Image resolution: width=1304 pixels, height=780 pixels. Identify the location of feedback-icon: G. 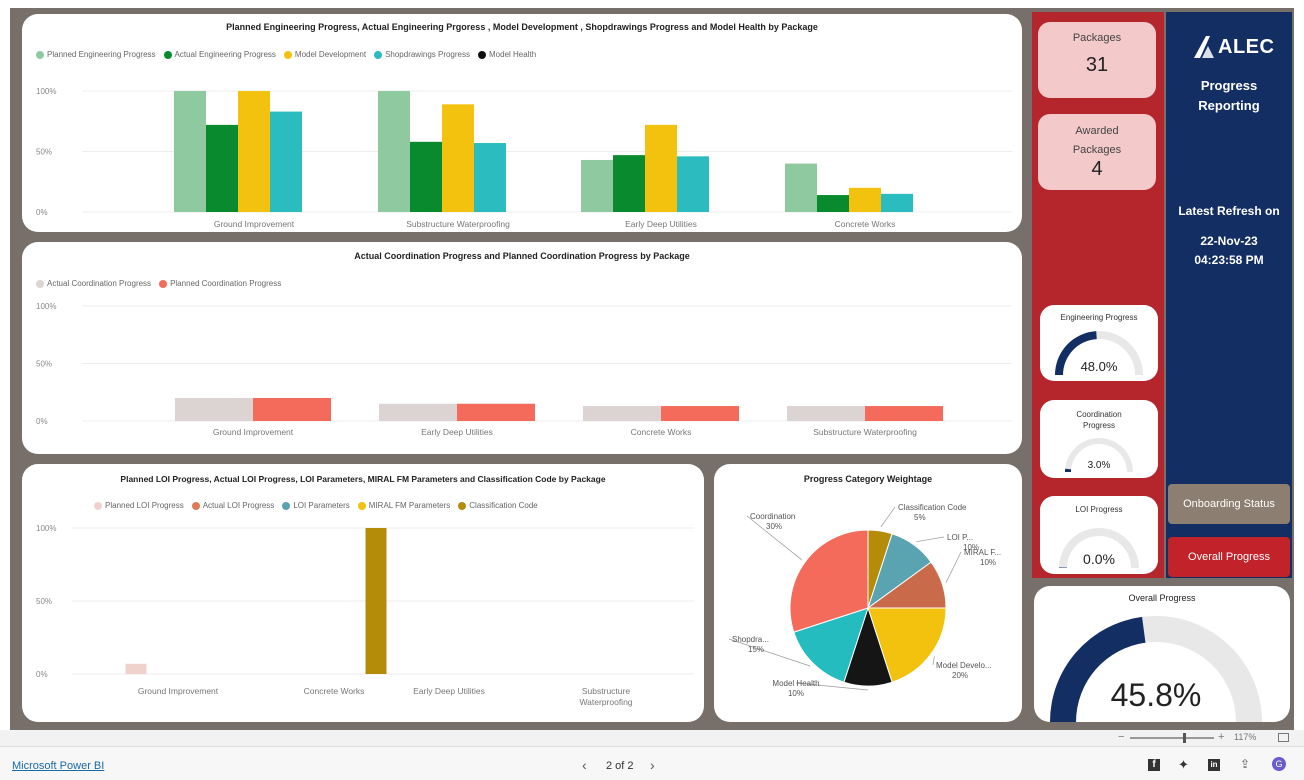
(1279, 764).